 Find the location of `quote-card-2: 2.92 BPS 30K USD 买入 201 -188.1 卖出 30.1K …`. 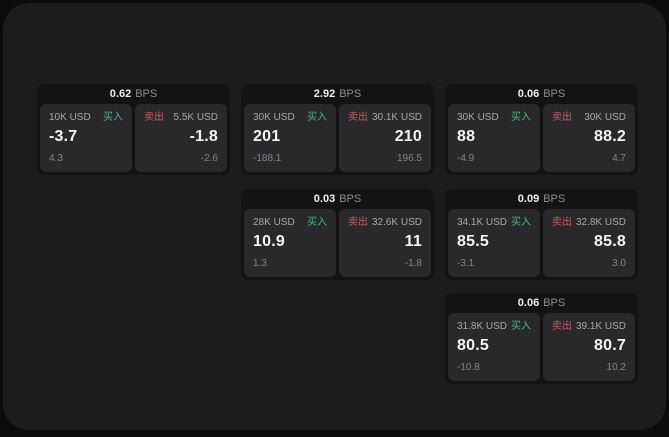

quote-card-2: 2.92 BPS 30K USD 买入 201 -188.1 卖出 30.1K … is located at coordinates (337, 129).